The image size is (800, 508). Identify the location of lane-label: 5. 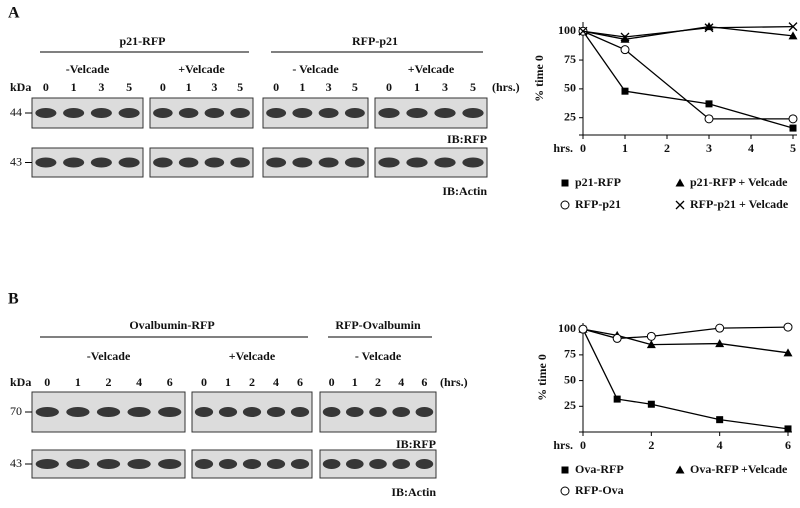
(473, 87).